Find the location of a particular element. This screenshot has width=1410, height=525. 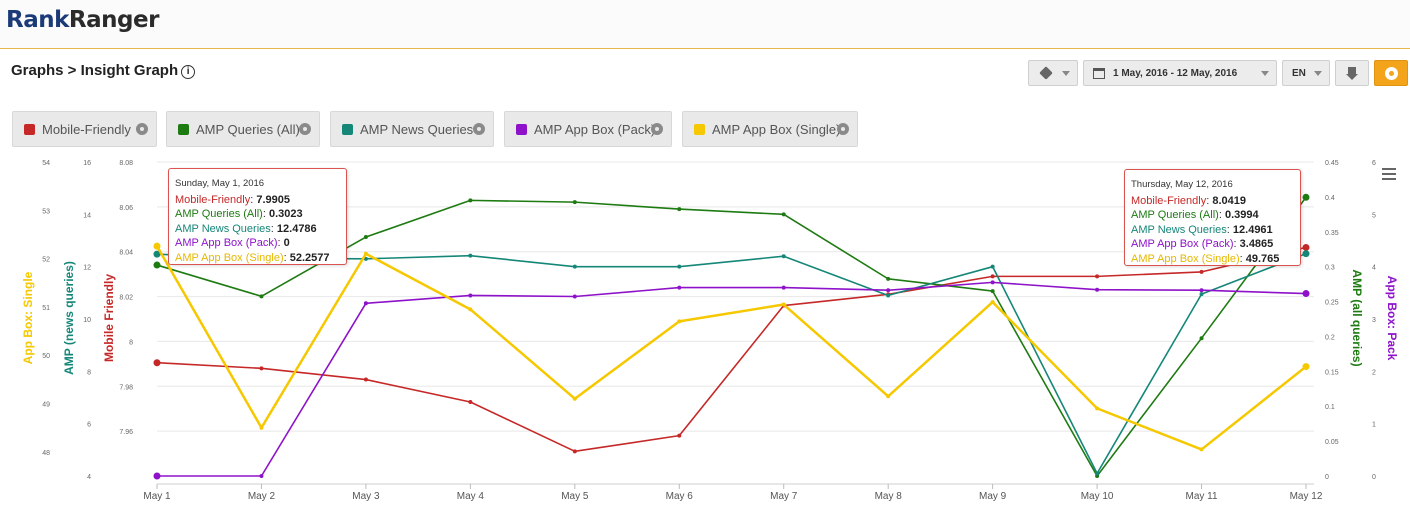

view-selector is located at coordinates (1053, 73).